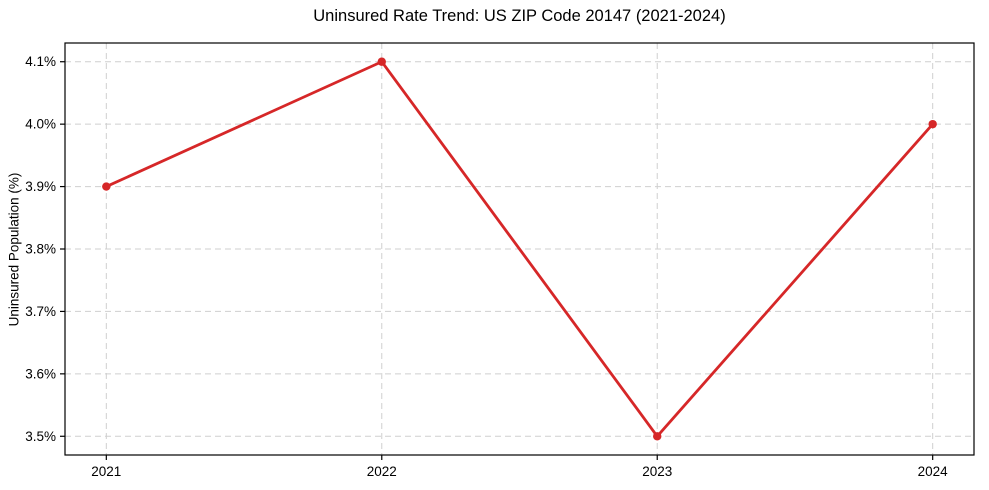 This screenshot has width=989, height=490. I want to click on y-tick-label: 3.5%, so click(40, 436).